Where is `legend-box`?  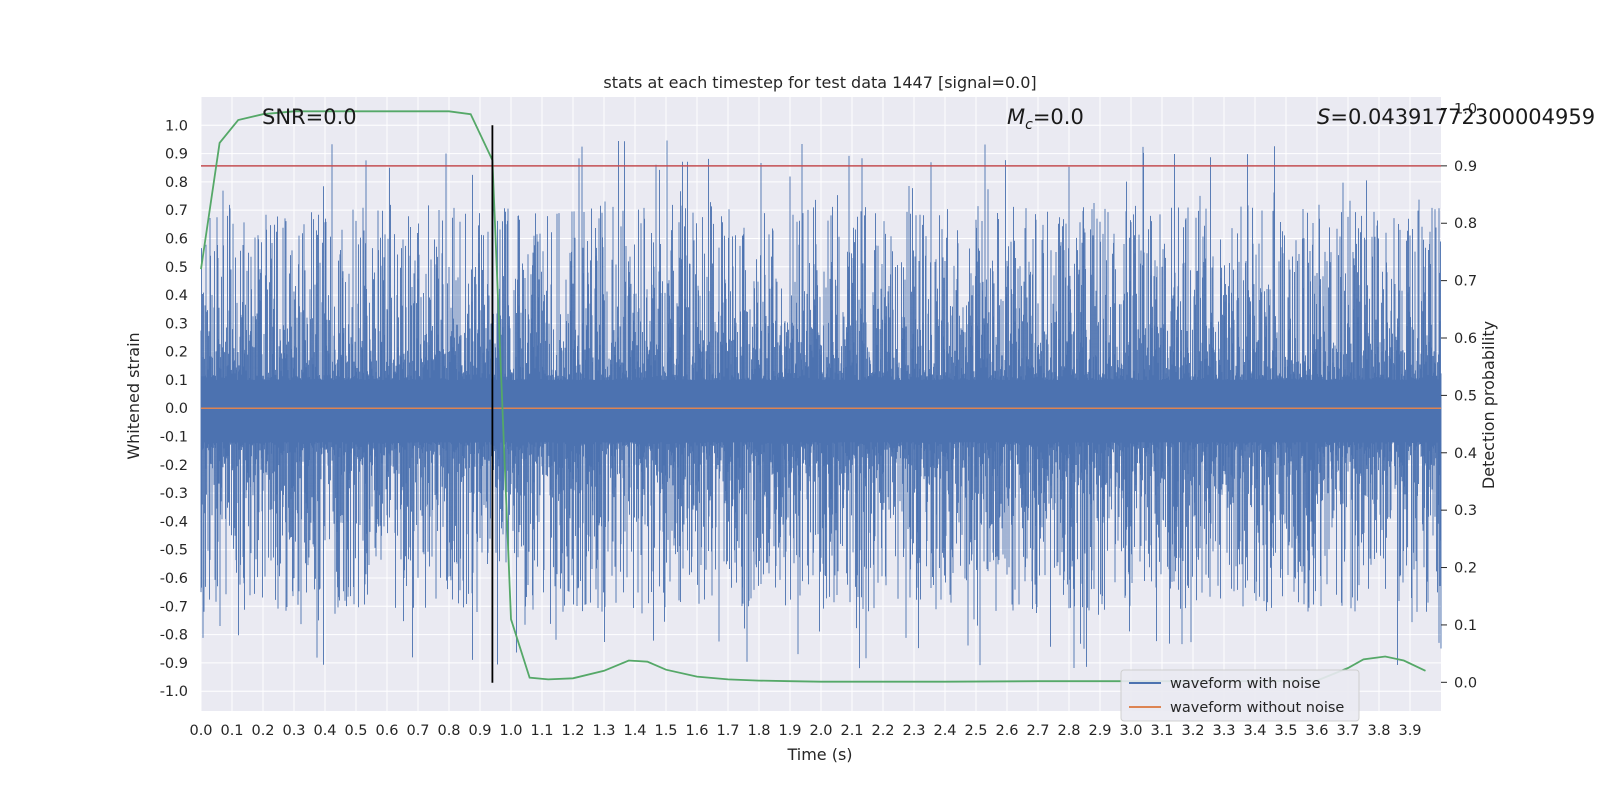
legend-box is located at coordinates (1240, 695).